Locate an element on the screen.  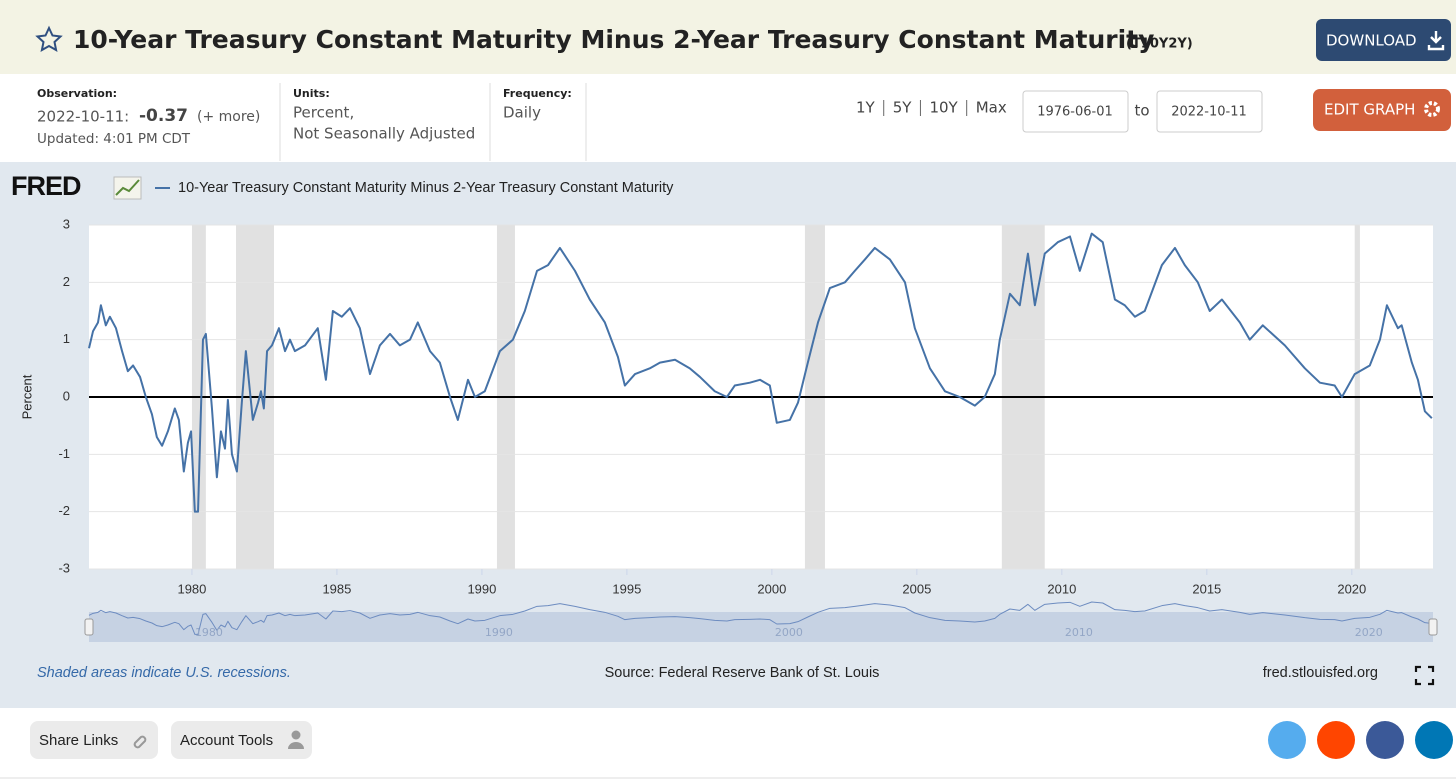
series-id: (T10Y2Y) is located at coordinates (1159, 44).